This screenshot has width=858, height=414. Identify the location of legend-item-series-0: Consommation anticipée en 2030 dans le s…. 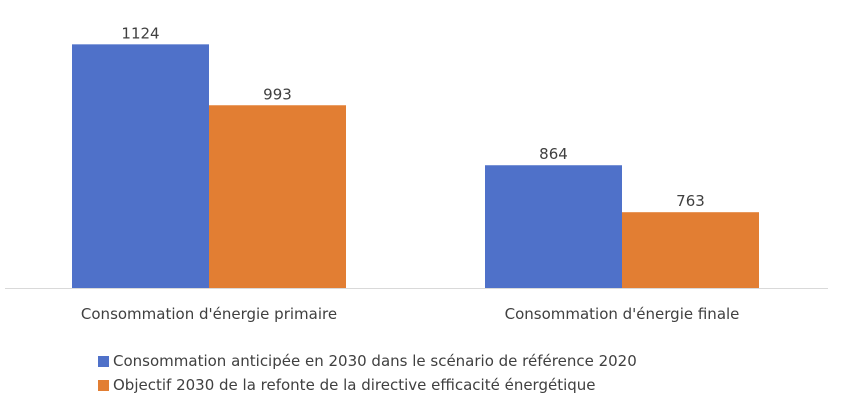
(367, 361).